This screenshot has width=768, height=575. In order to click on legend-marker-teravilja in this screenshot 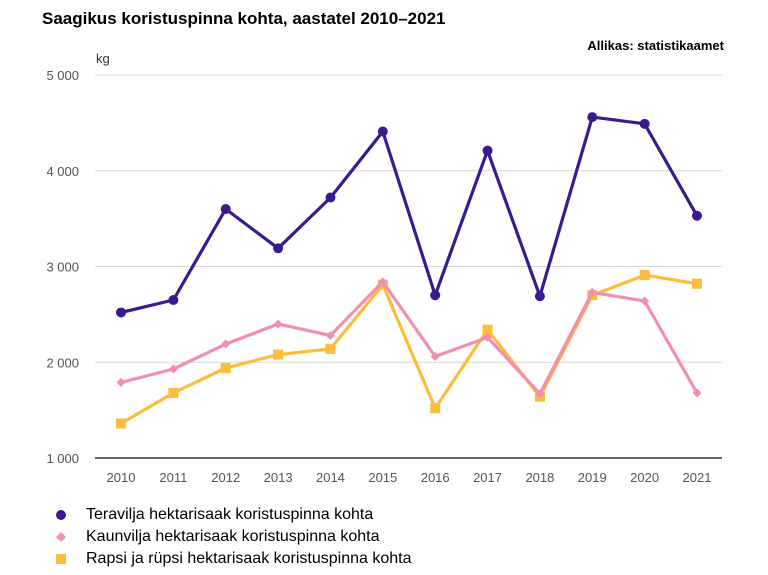, I will do `click(67, 515)`.